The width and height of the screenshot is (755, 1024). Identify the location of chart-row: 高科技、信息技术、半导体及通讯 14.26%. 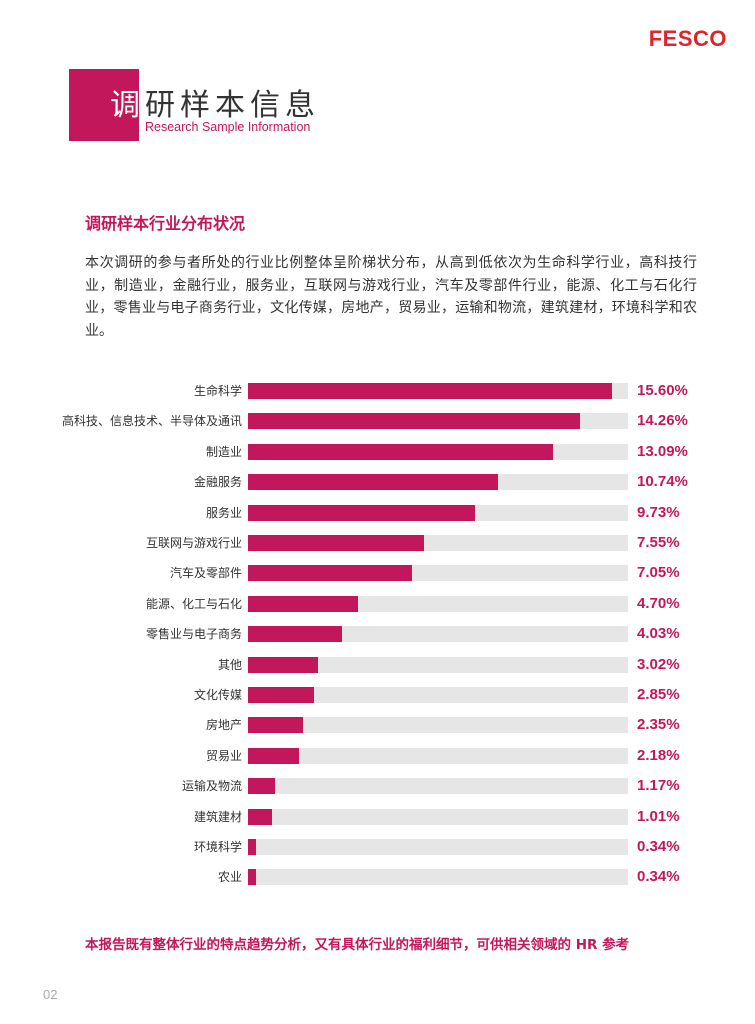
(377, 423).